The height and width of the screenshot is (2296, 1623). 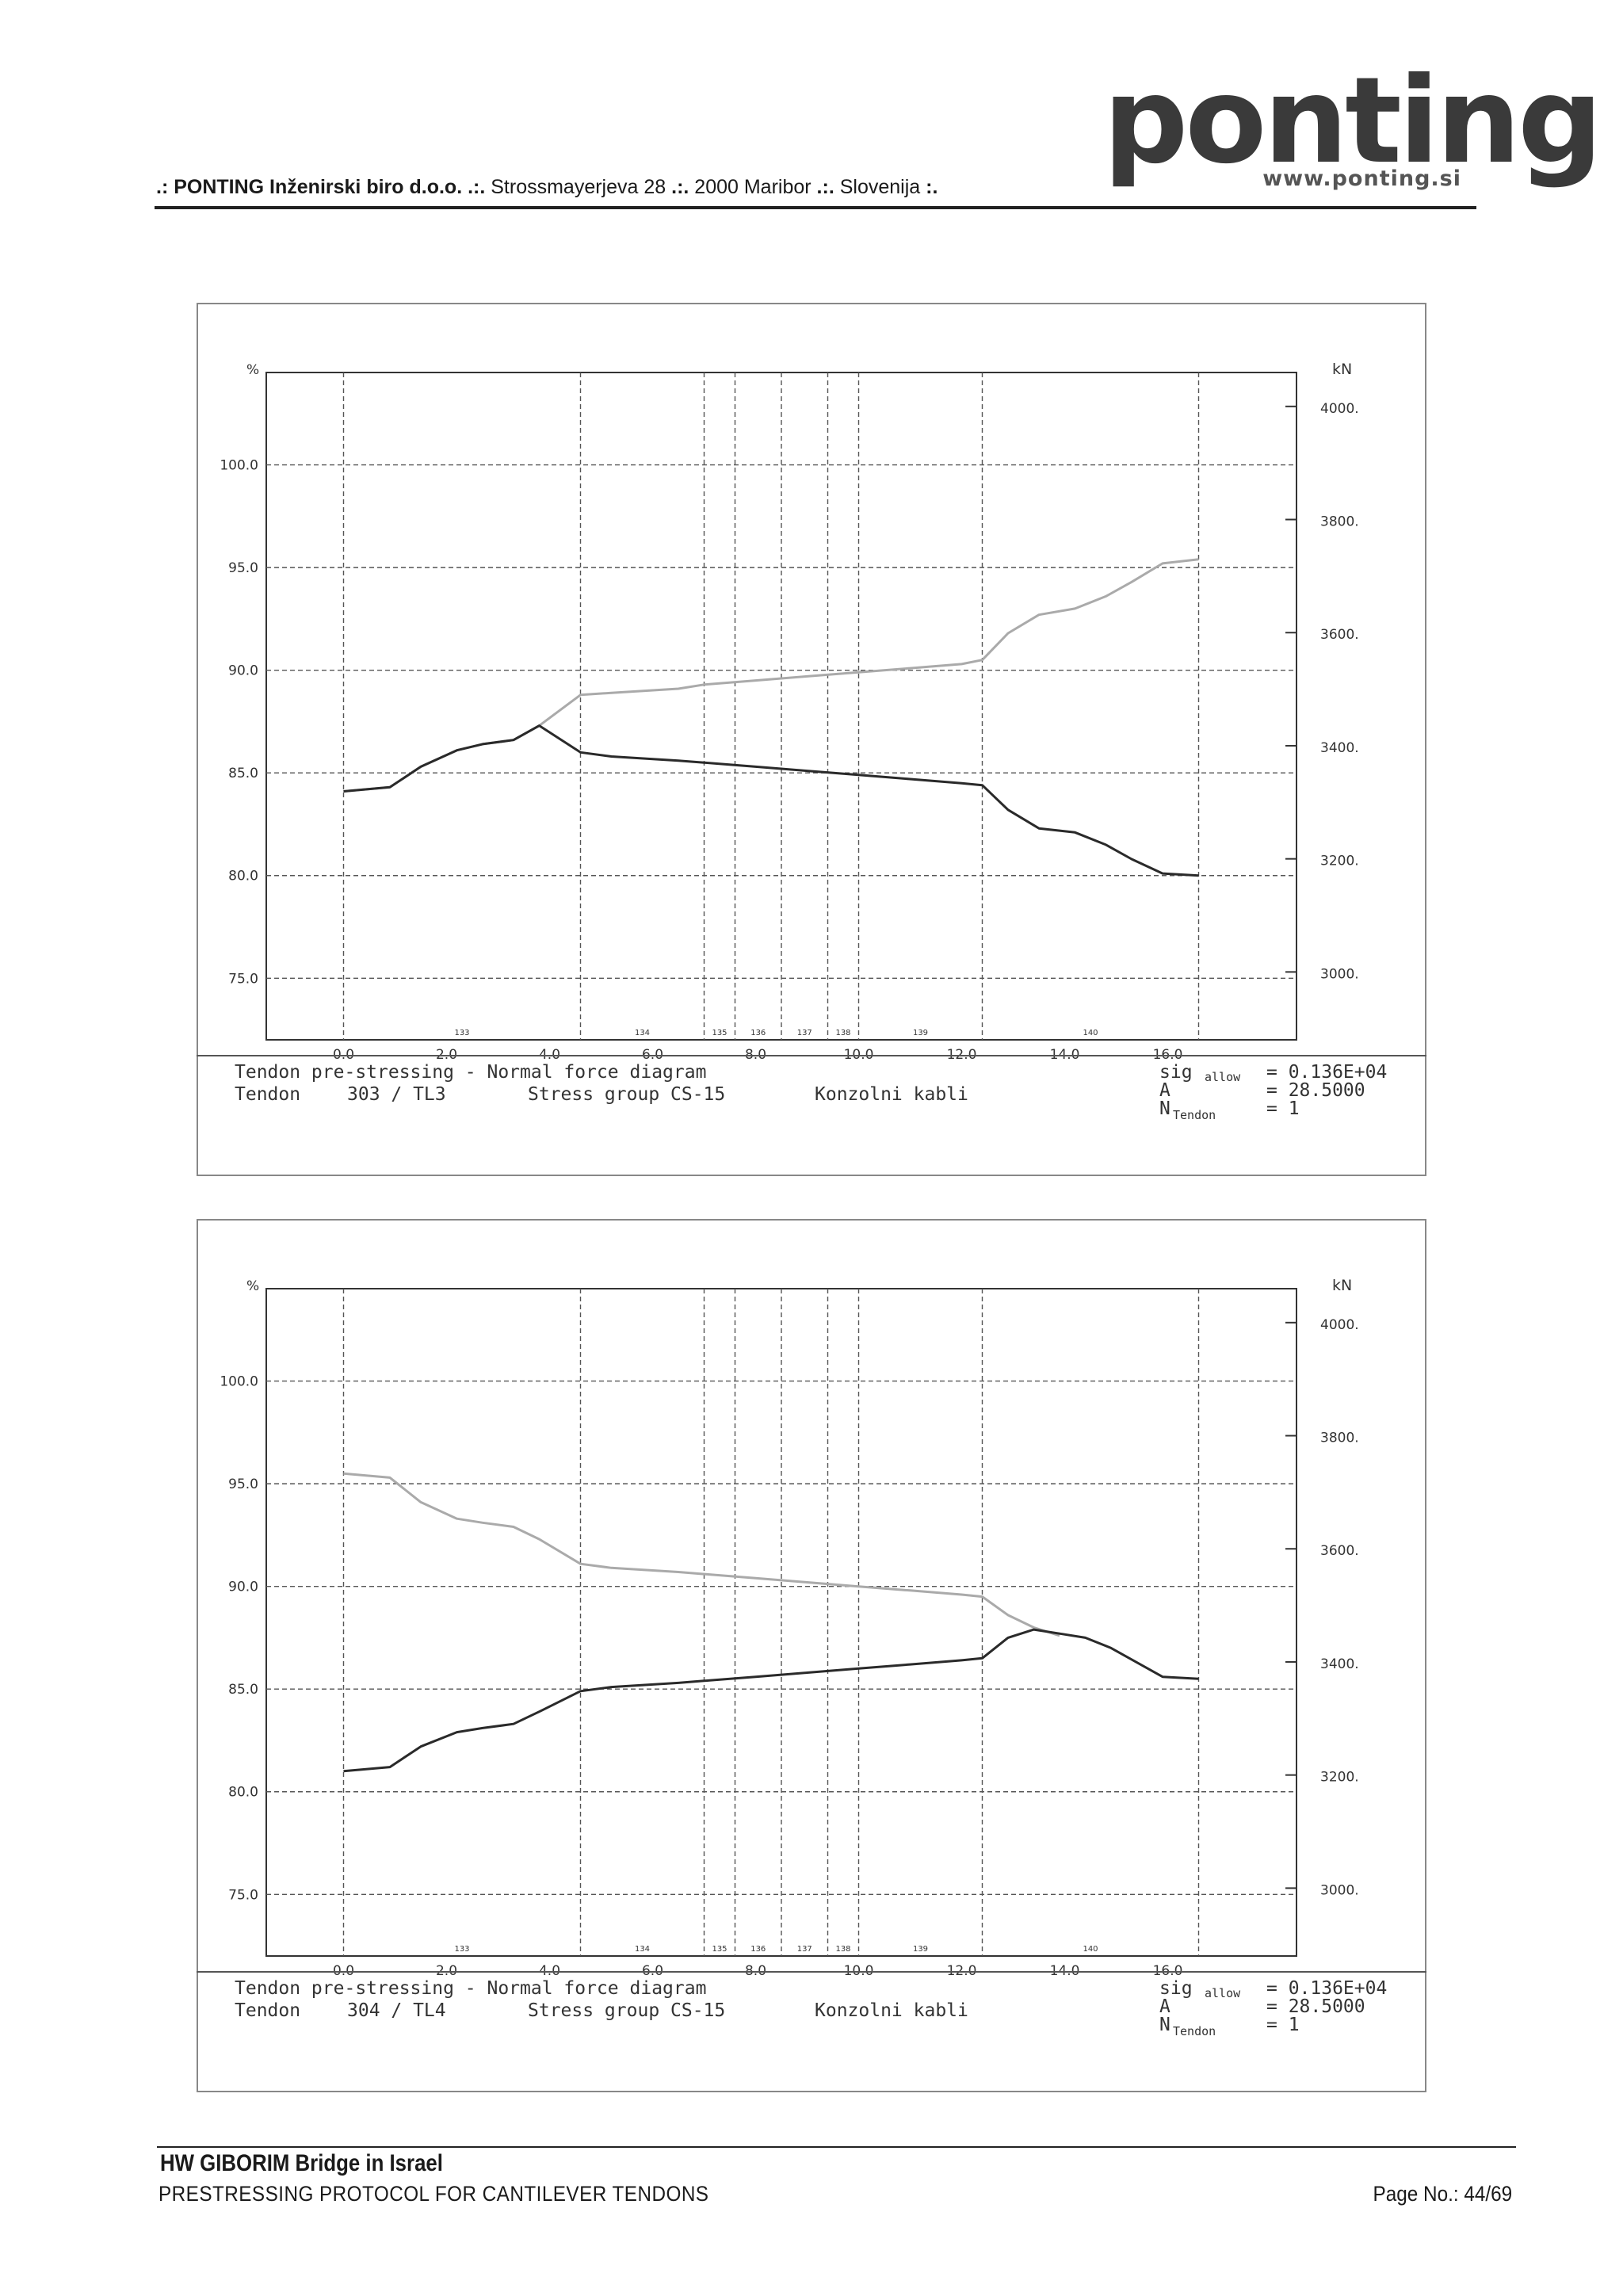 I want to click on header-country: Slovenija, so click(x=880, y=187).